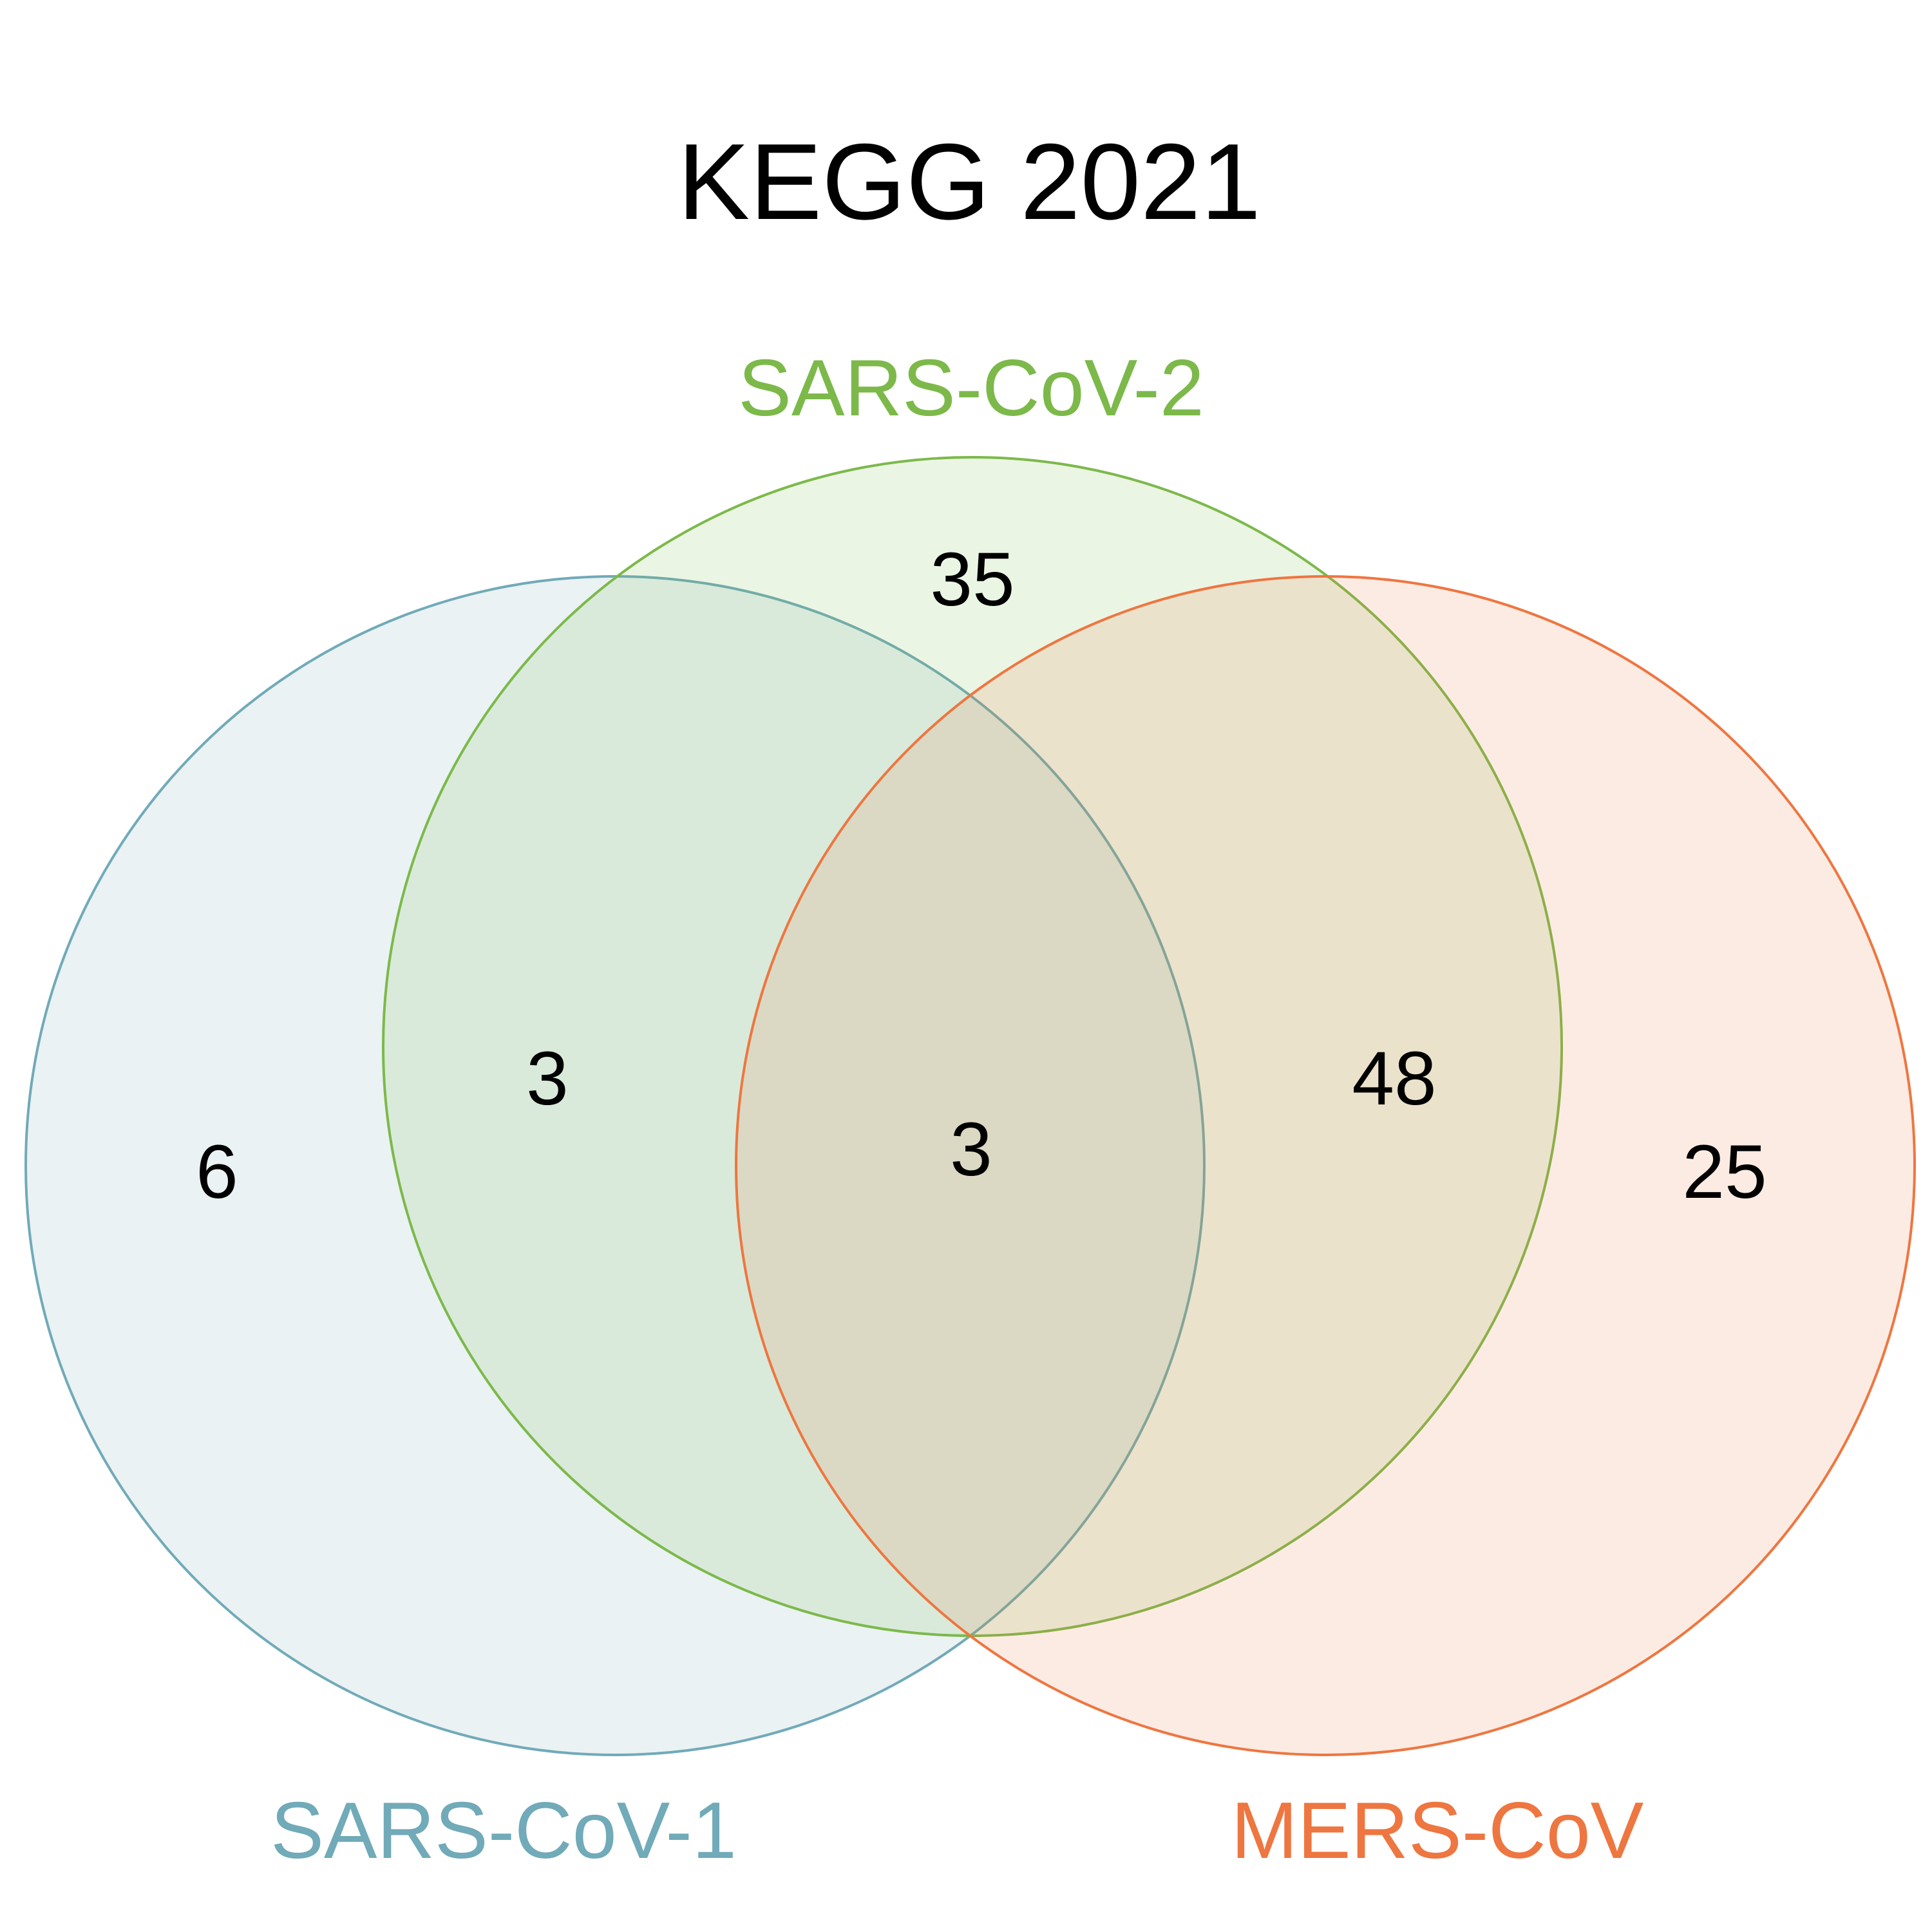 This screenshot has height=1932, width=1932. What do you see at coordinates (972, 579) in the screenshot?
I see `count-sars-cov-2-only: 35` at bounding box center [972, 579].